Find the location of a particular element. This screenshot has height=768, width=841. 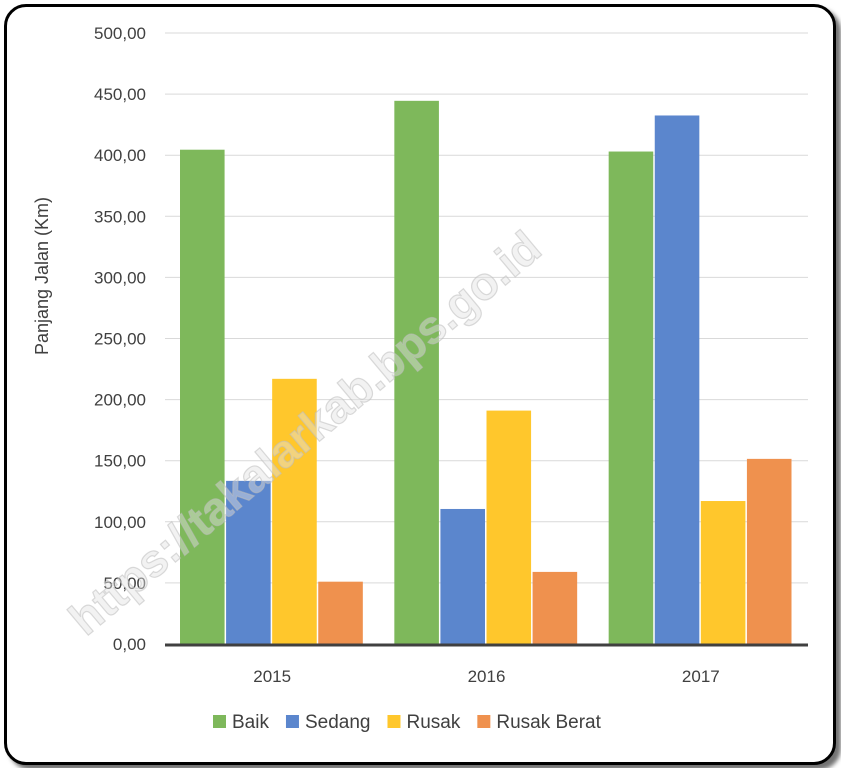

bar-rusak-berat-2015 is located at coordinates (340, 612).